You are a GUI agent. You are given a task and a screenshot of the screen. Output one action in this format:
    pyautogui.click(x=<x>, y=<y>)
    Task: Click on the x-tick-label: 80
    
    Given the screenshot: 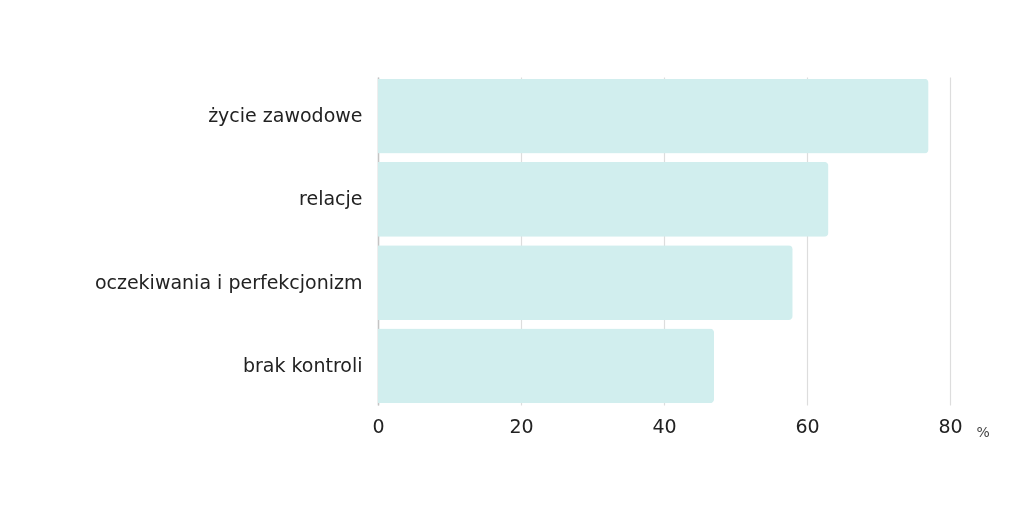 What is the action you would take?
    pyautogui.click(x=950, y=425)
    